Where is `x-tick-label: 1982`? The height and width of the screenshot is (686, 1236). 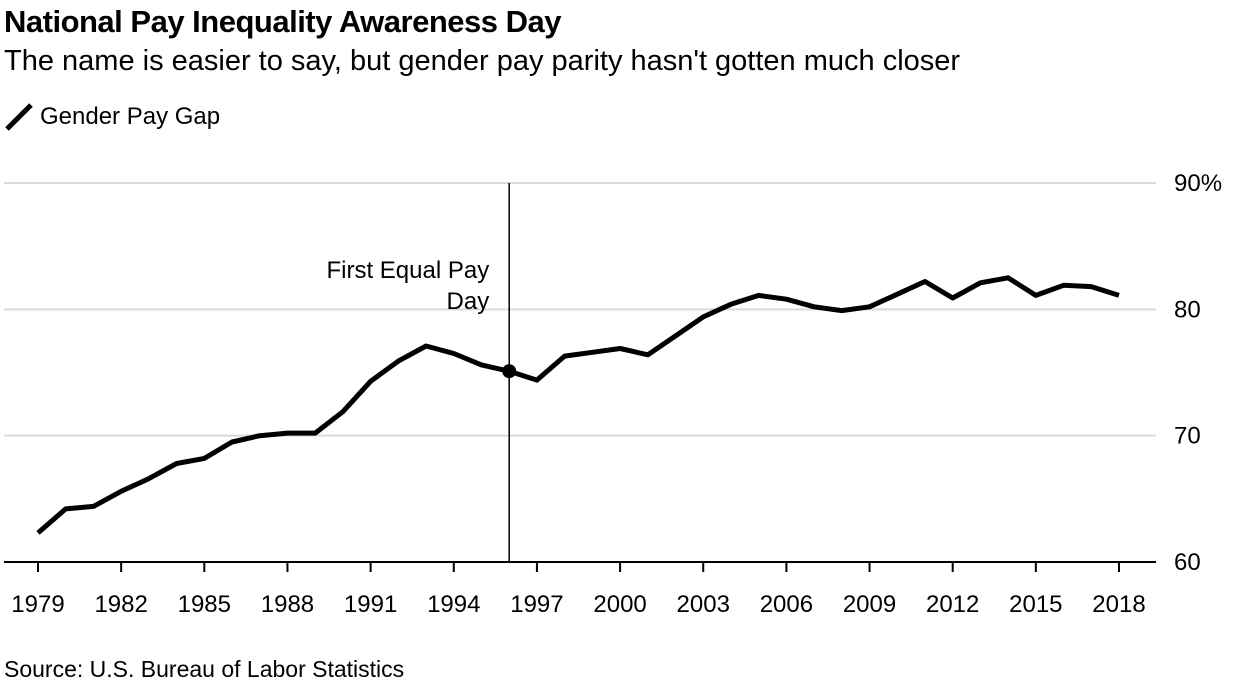
x-tick-label: 1982 is located at coordinates (120, 604).